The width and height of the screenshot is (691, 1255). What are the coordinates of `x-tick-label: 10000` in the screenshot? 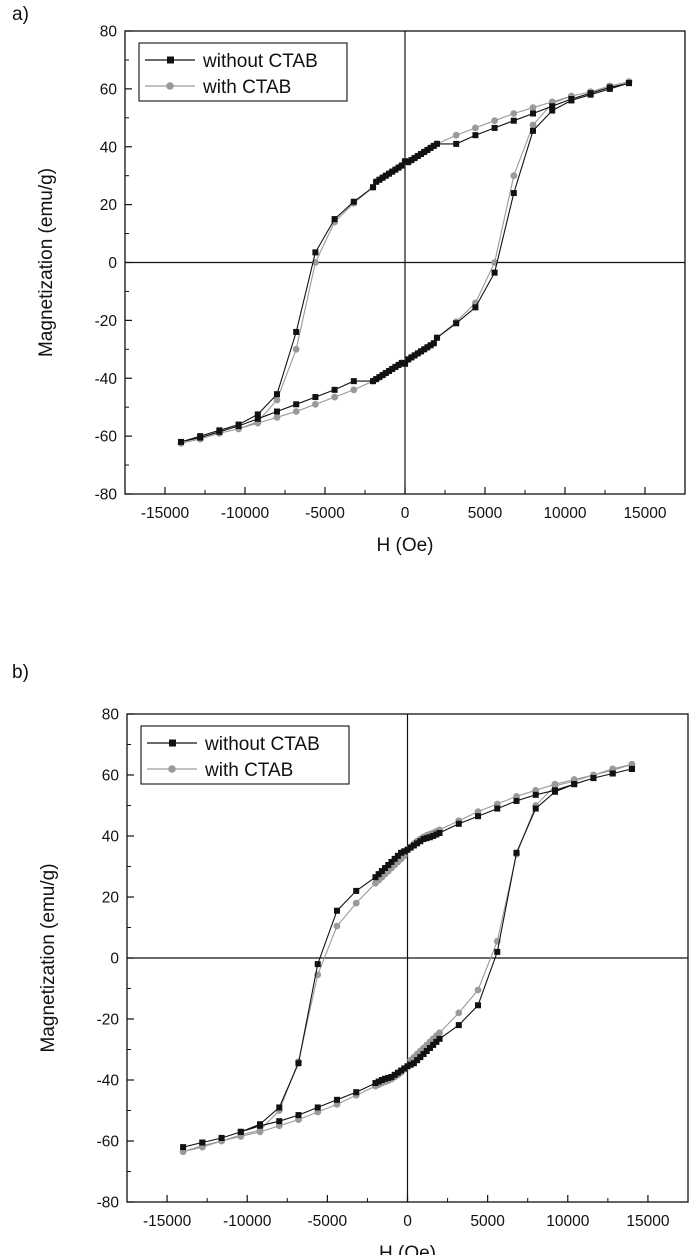 It's located at (564, 513).